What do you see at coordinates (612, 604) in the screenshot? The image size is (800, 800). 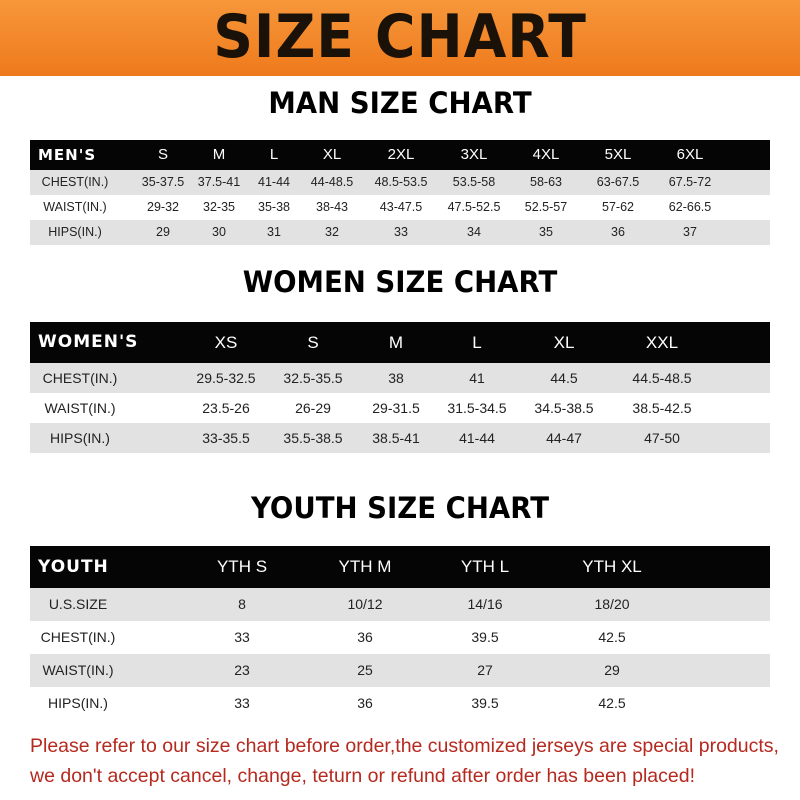 I see `table-cell: 18/20` at bounding box center [612, 604].